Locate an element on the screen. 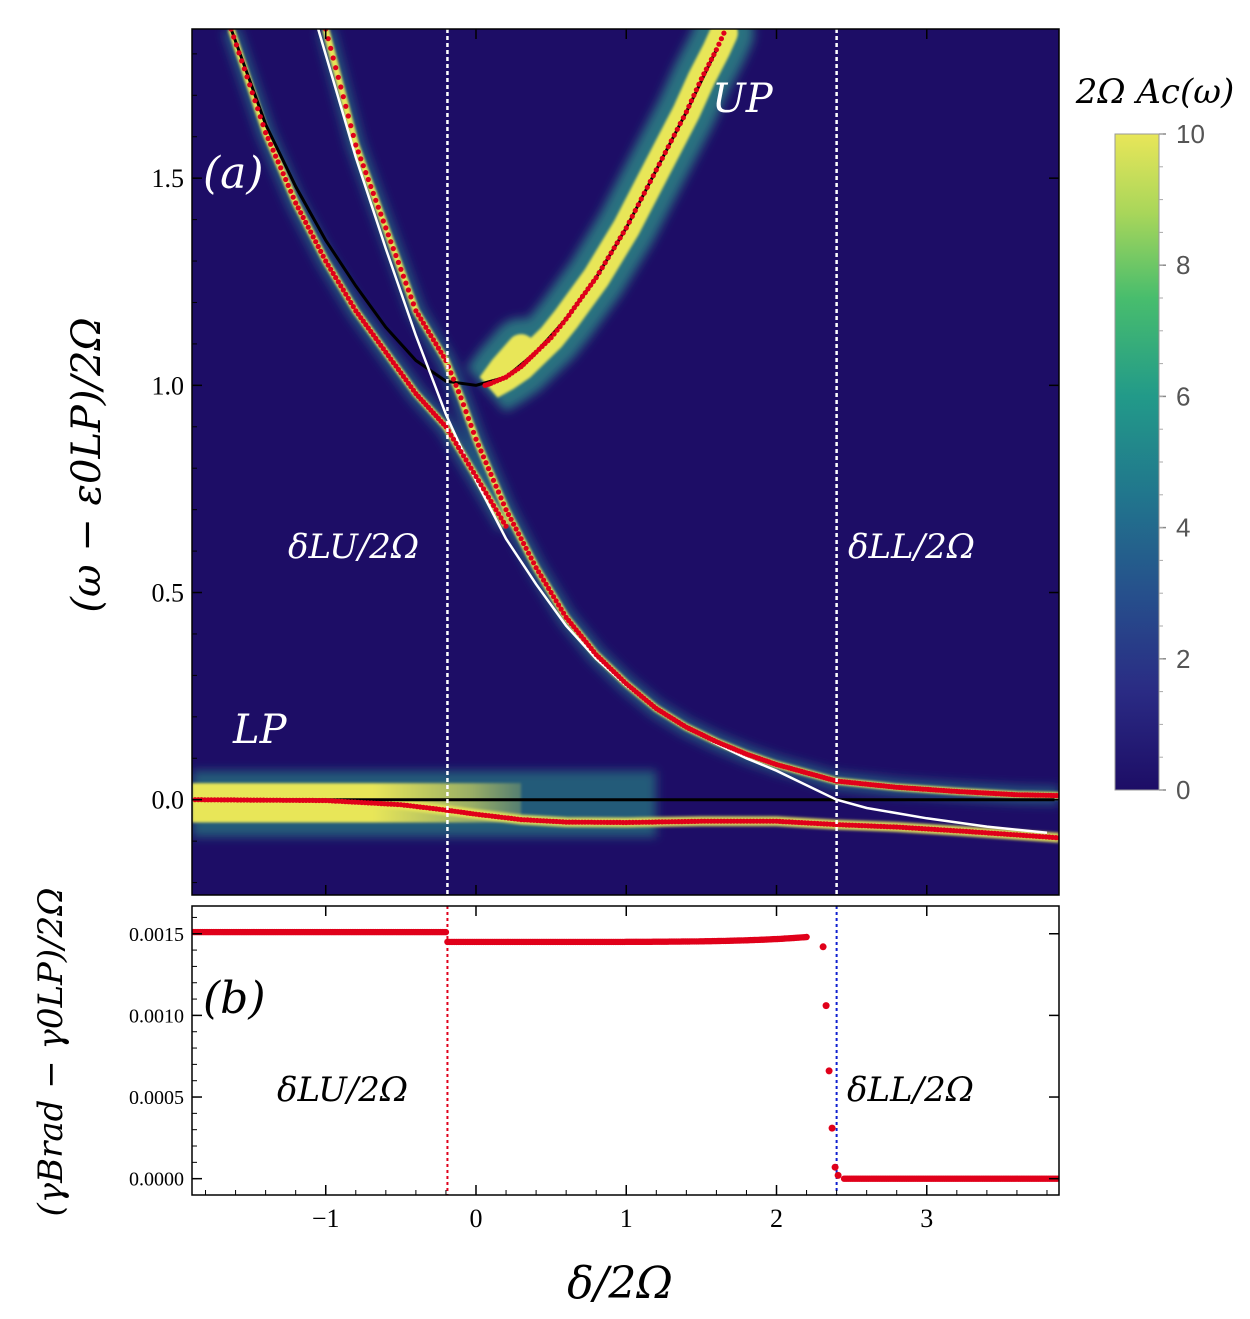 The width and height of the screenshot is (1250, 1319). marker-lu-label-a: δLU/2Ω is located at coordinates (353, 547).